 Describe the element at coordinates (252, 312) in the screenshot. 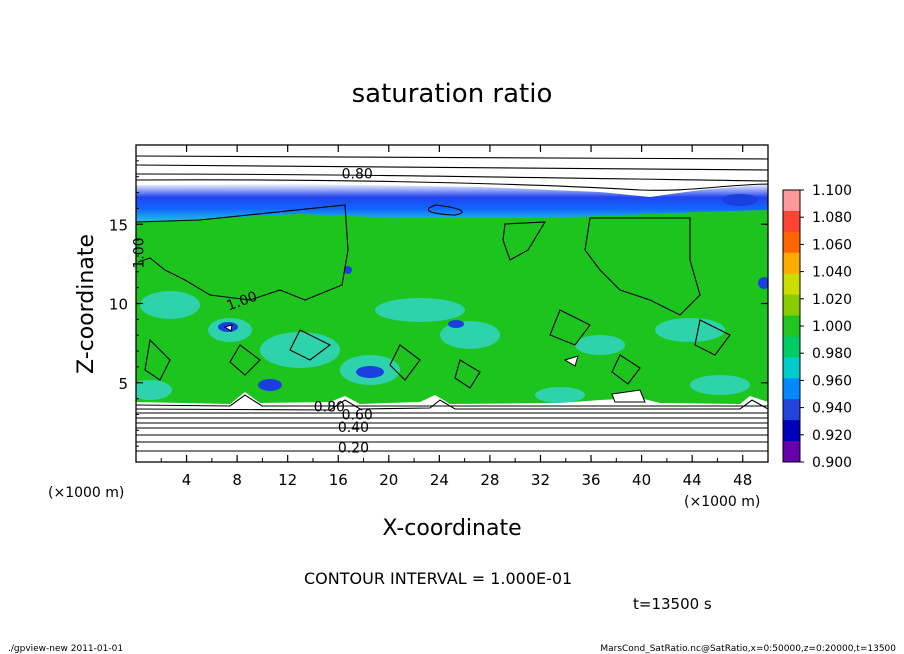

I see `contour-labels: 0.801.001.000.800.600.400.20` at that location.